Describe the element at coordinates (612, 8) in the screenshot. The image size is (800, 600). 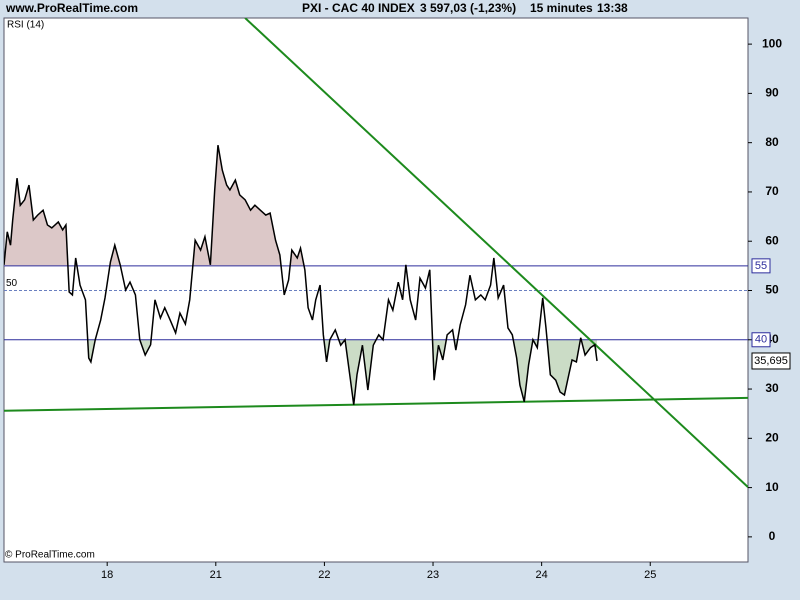
I see `time: 13:38` at that location.